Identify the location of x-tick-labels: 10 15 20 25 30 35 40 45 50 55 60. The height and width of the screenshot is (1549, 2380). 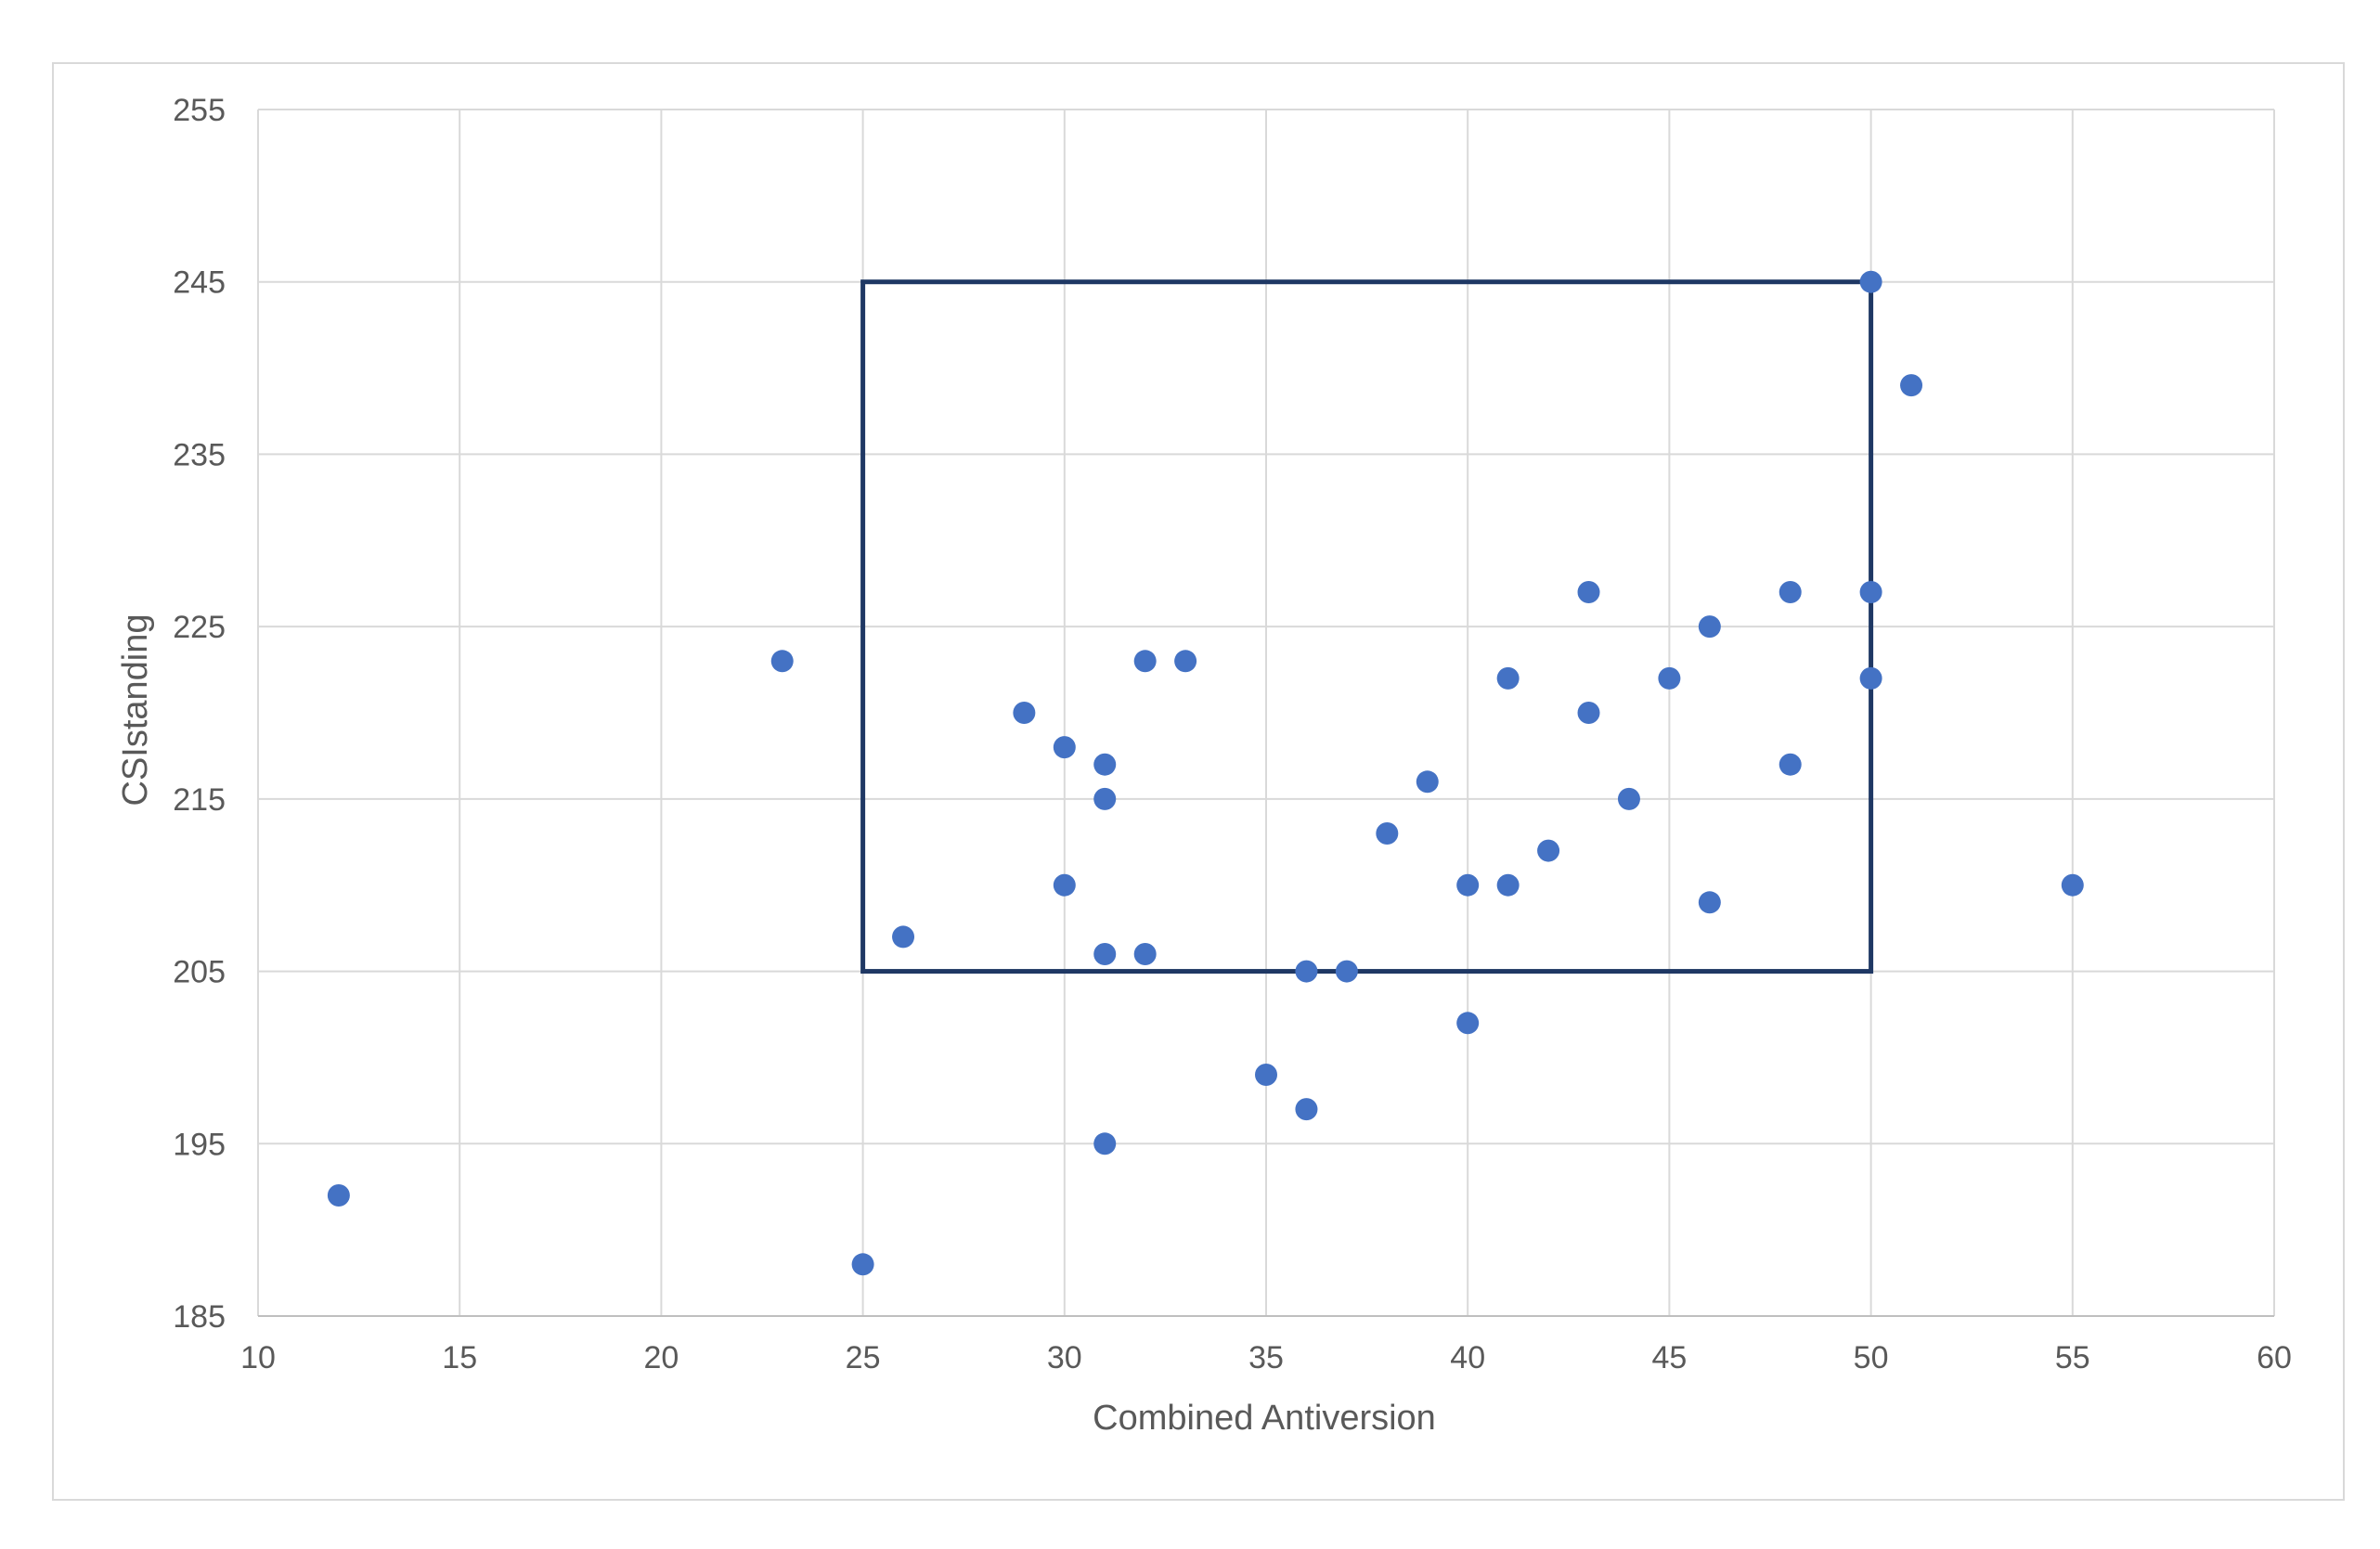
(1266, 1357).